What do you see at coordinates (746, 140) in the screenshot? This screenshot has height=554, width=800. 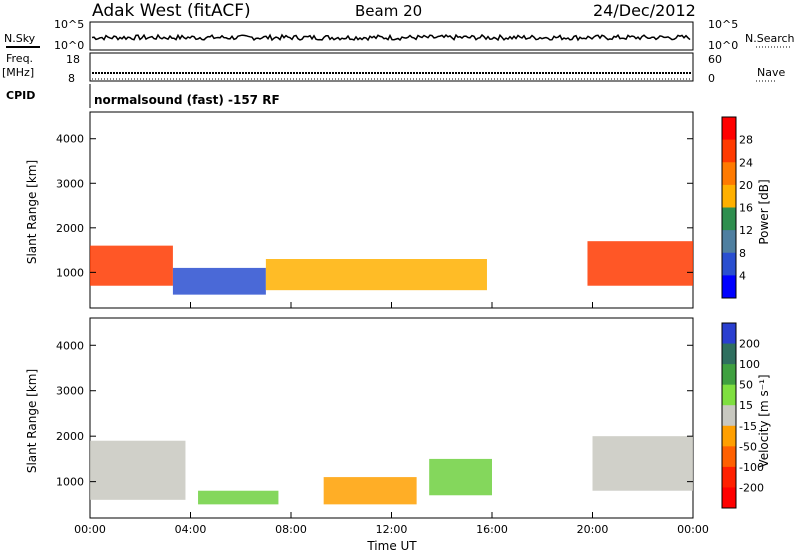 I see `power-colorbar-tick: 28` at bounding box center [746, 140].